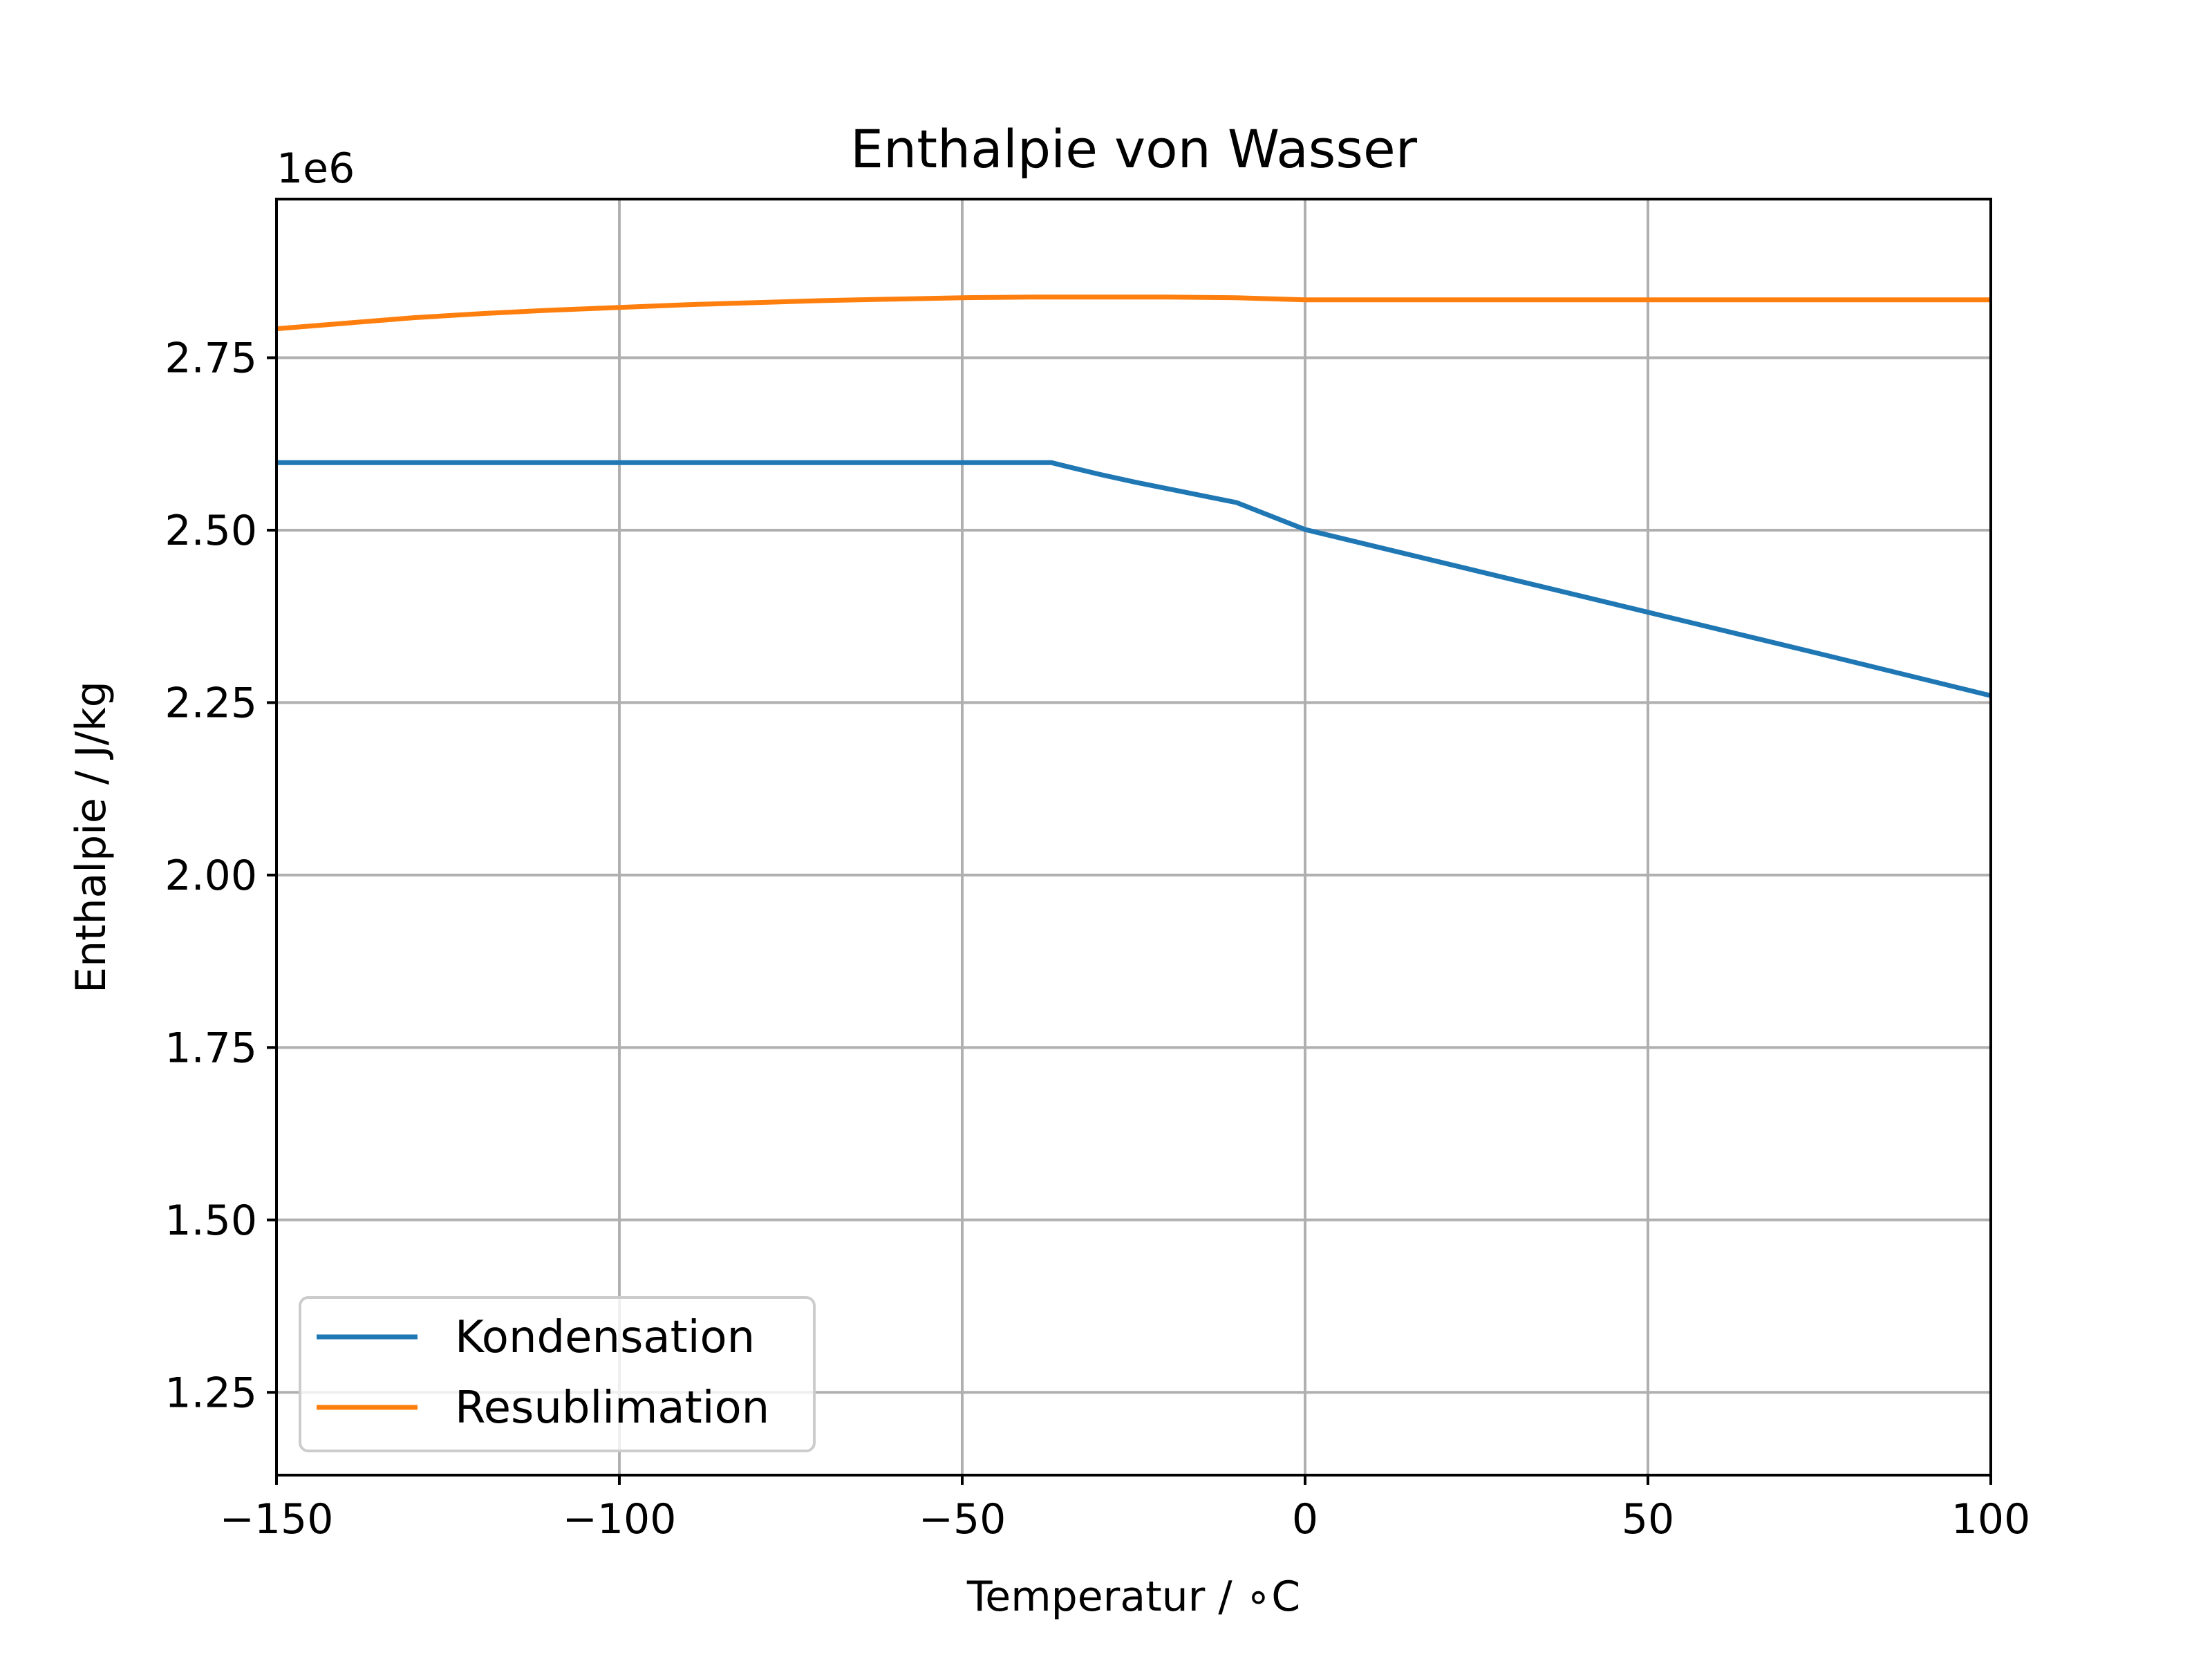 The width and height of the screenshot is (2212, 1659). I want to click on y-axis-ticks: 1.25 1.50 1.75 2.00 2.25 2.50 2.75, so click(221, 876).